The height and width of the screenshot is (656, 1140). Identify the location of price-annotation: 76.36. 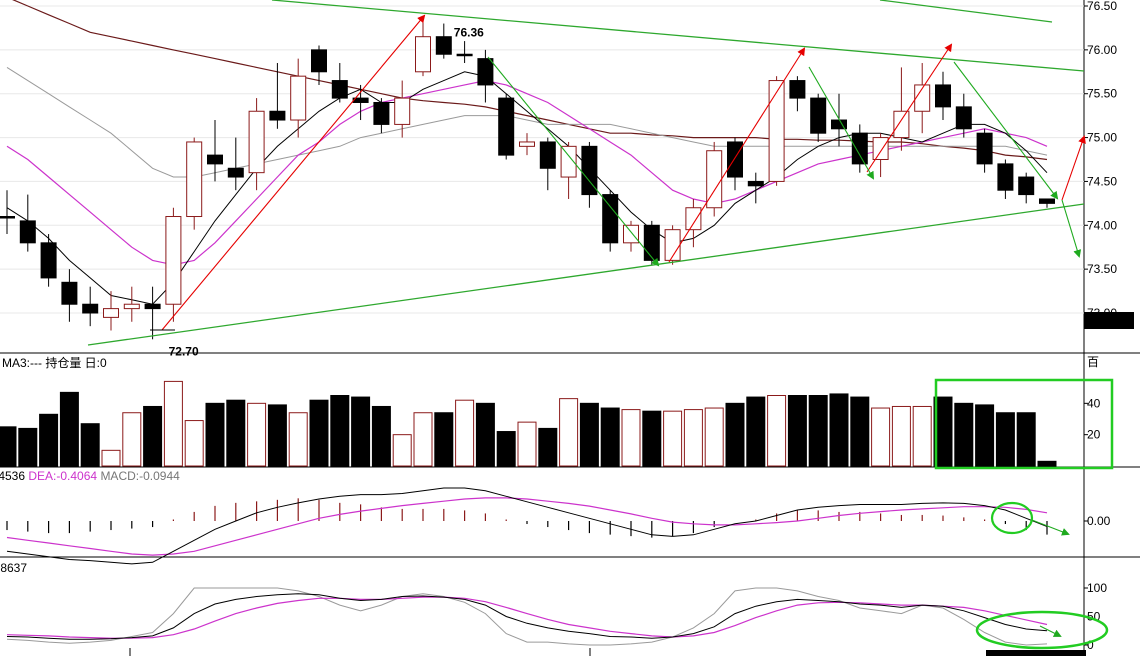
(469, 32).